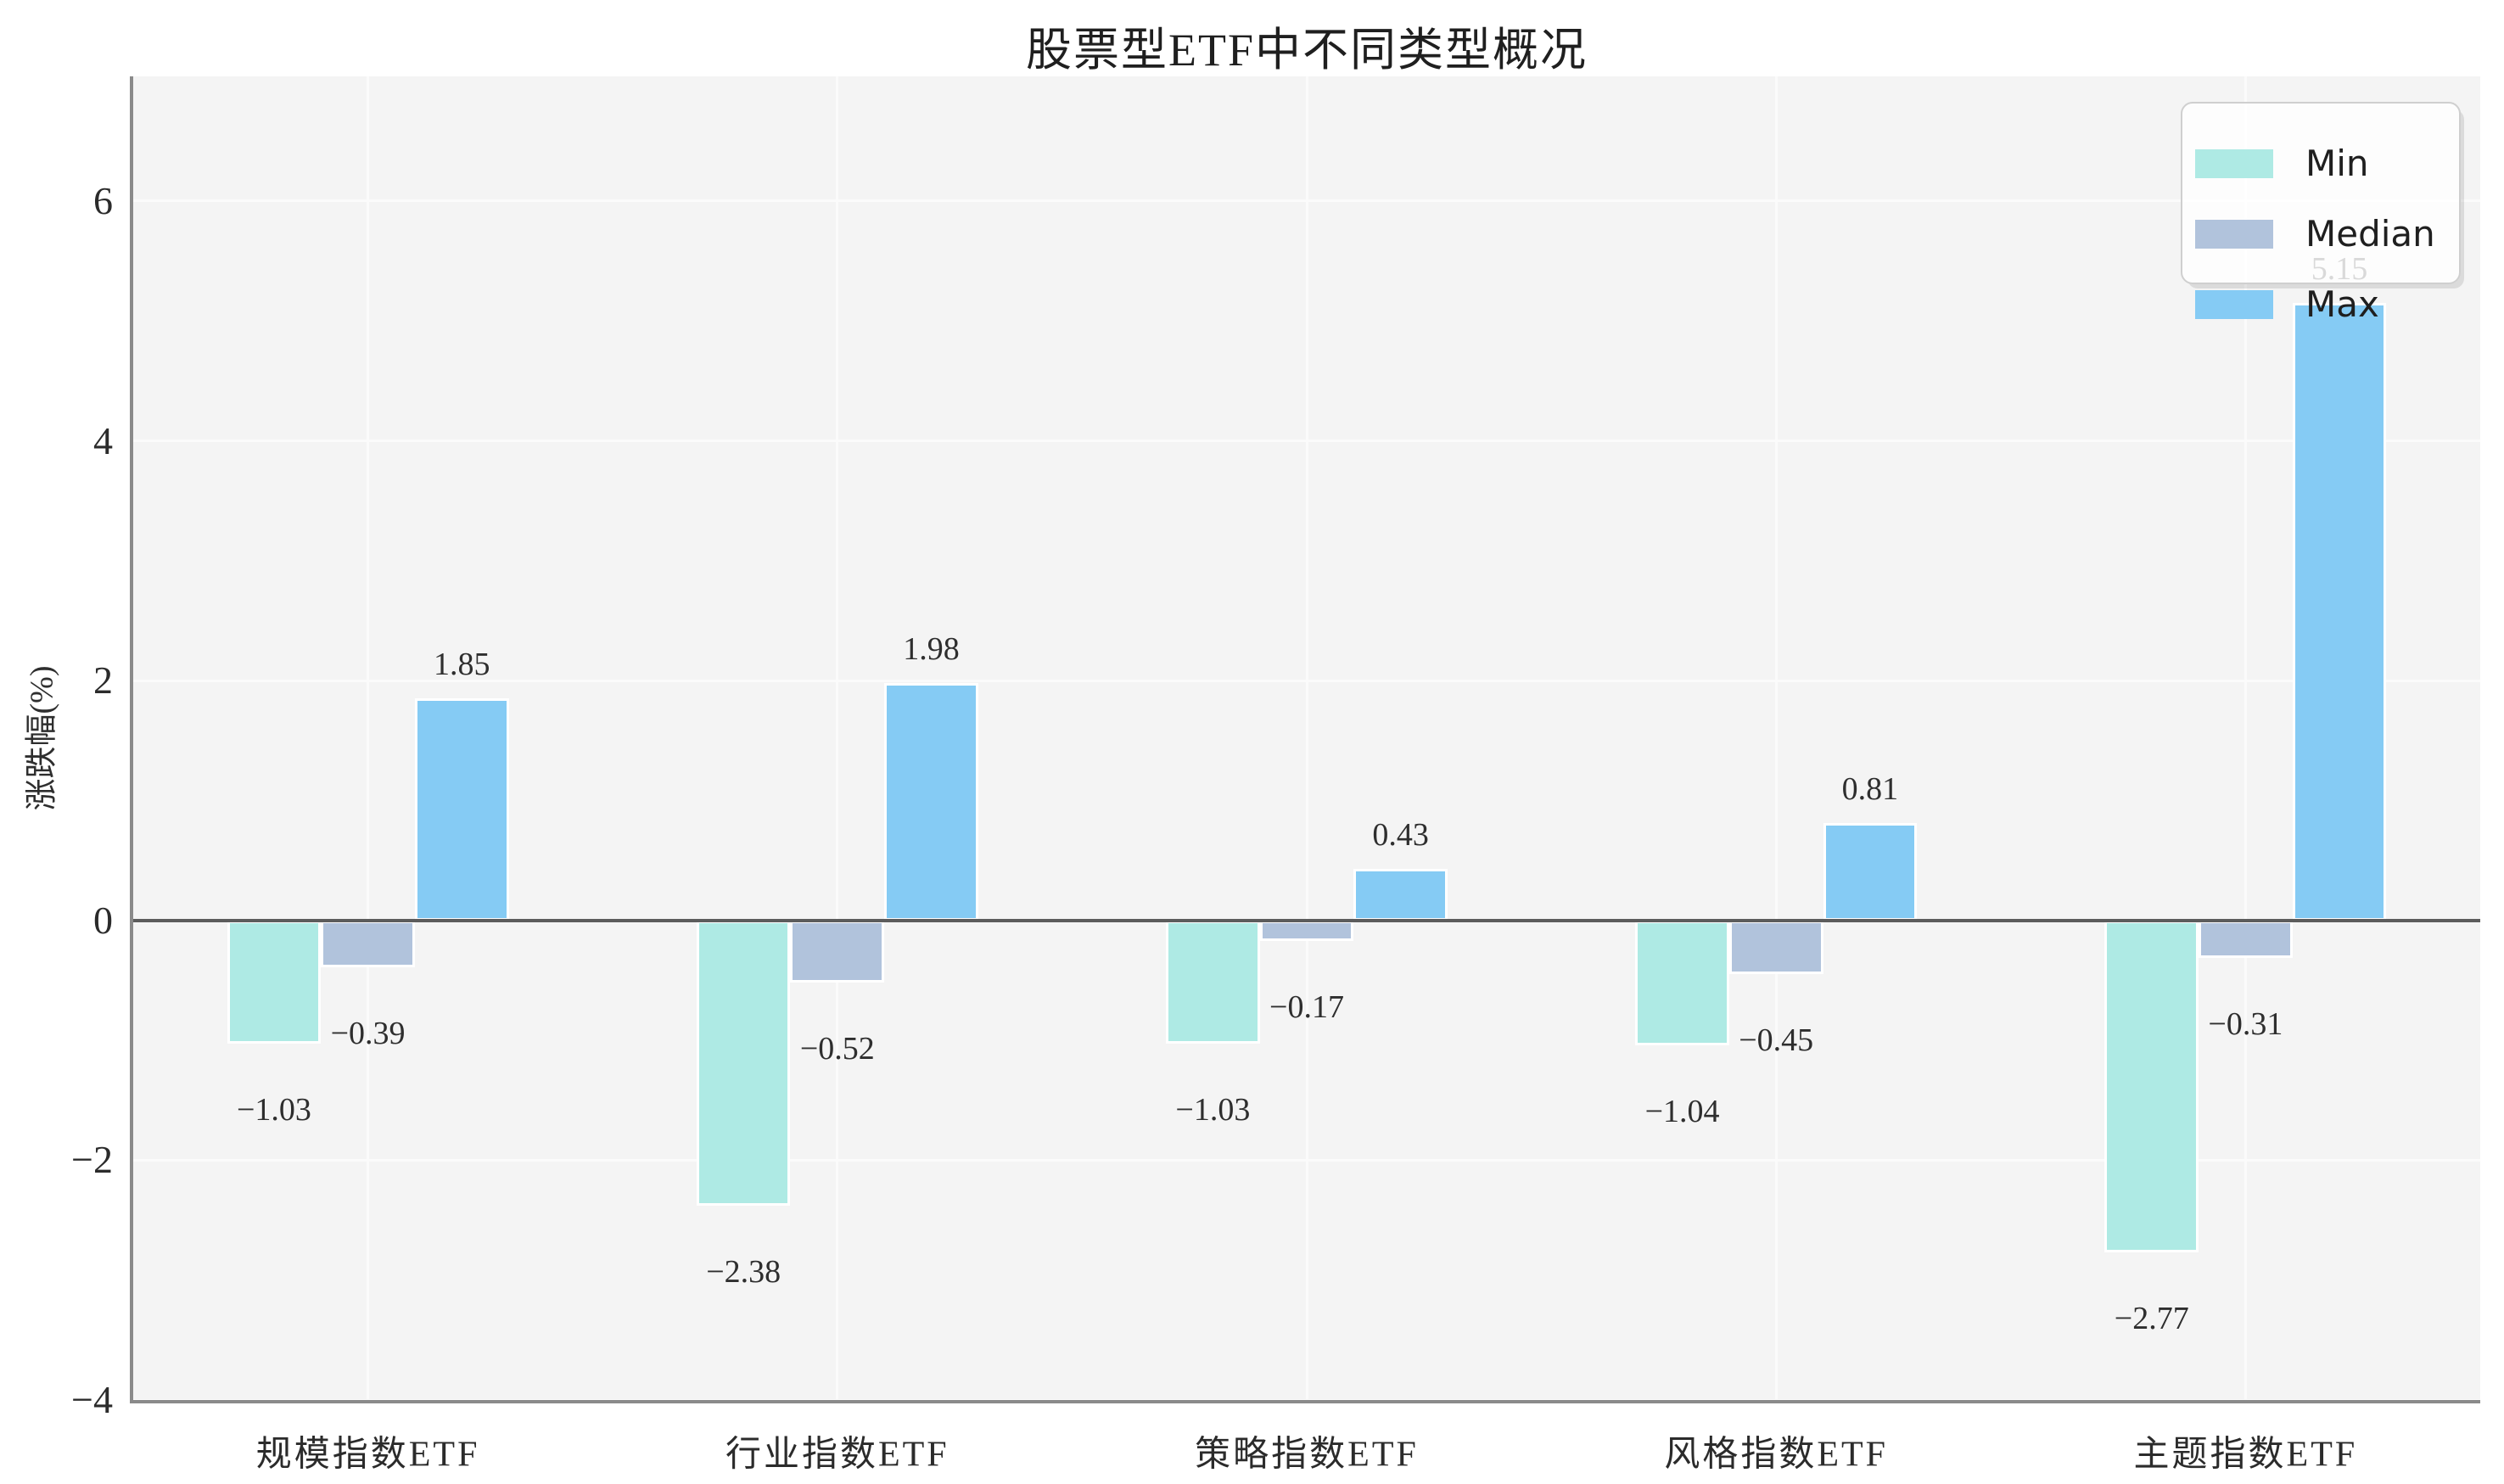 This screenshot has width=2504, height=1484. I want to click on left-spine, so click(131, 739).